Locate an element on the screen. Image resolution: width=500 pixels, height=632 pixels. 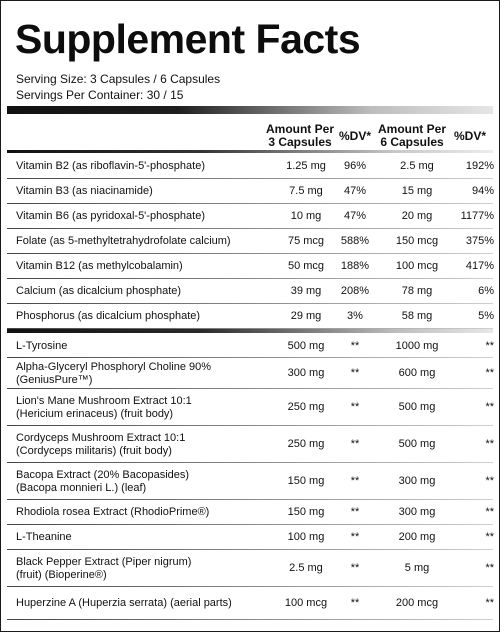
amount-6-capsules: 200 mcg is located at coordinates (417, 603).